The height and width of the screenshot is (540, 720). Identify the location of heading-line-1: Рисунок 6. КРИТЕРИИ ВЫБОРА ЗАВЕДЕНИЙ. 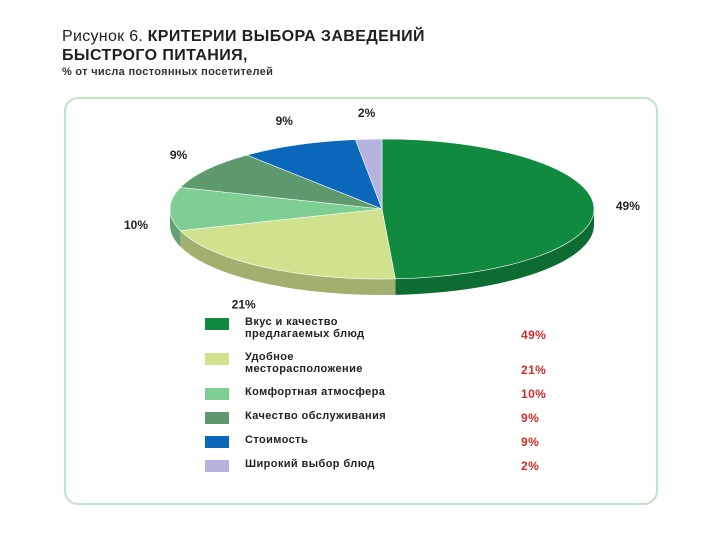
(372, 37).